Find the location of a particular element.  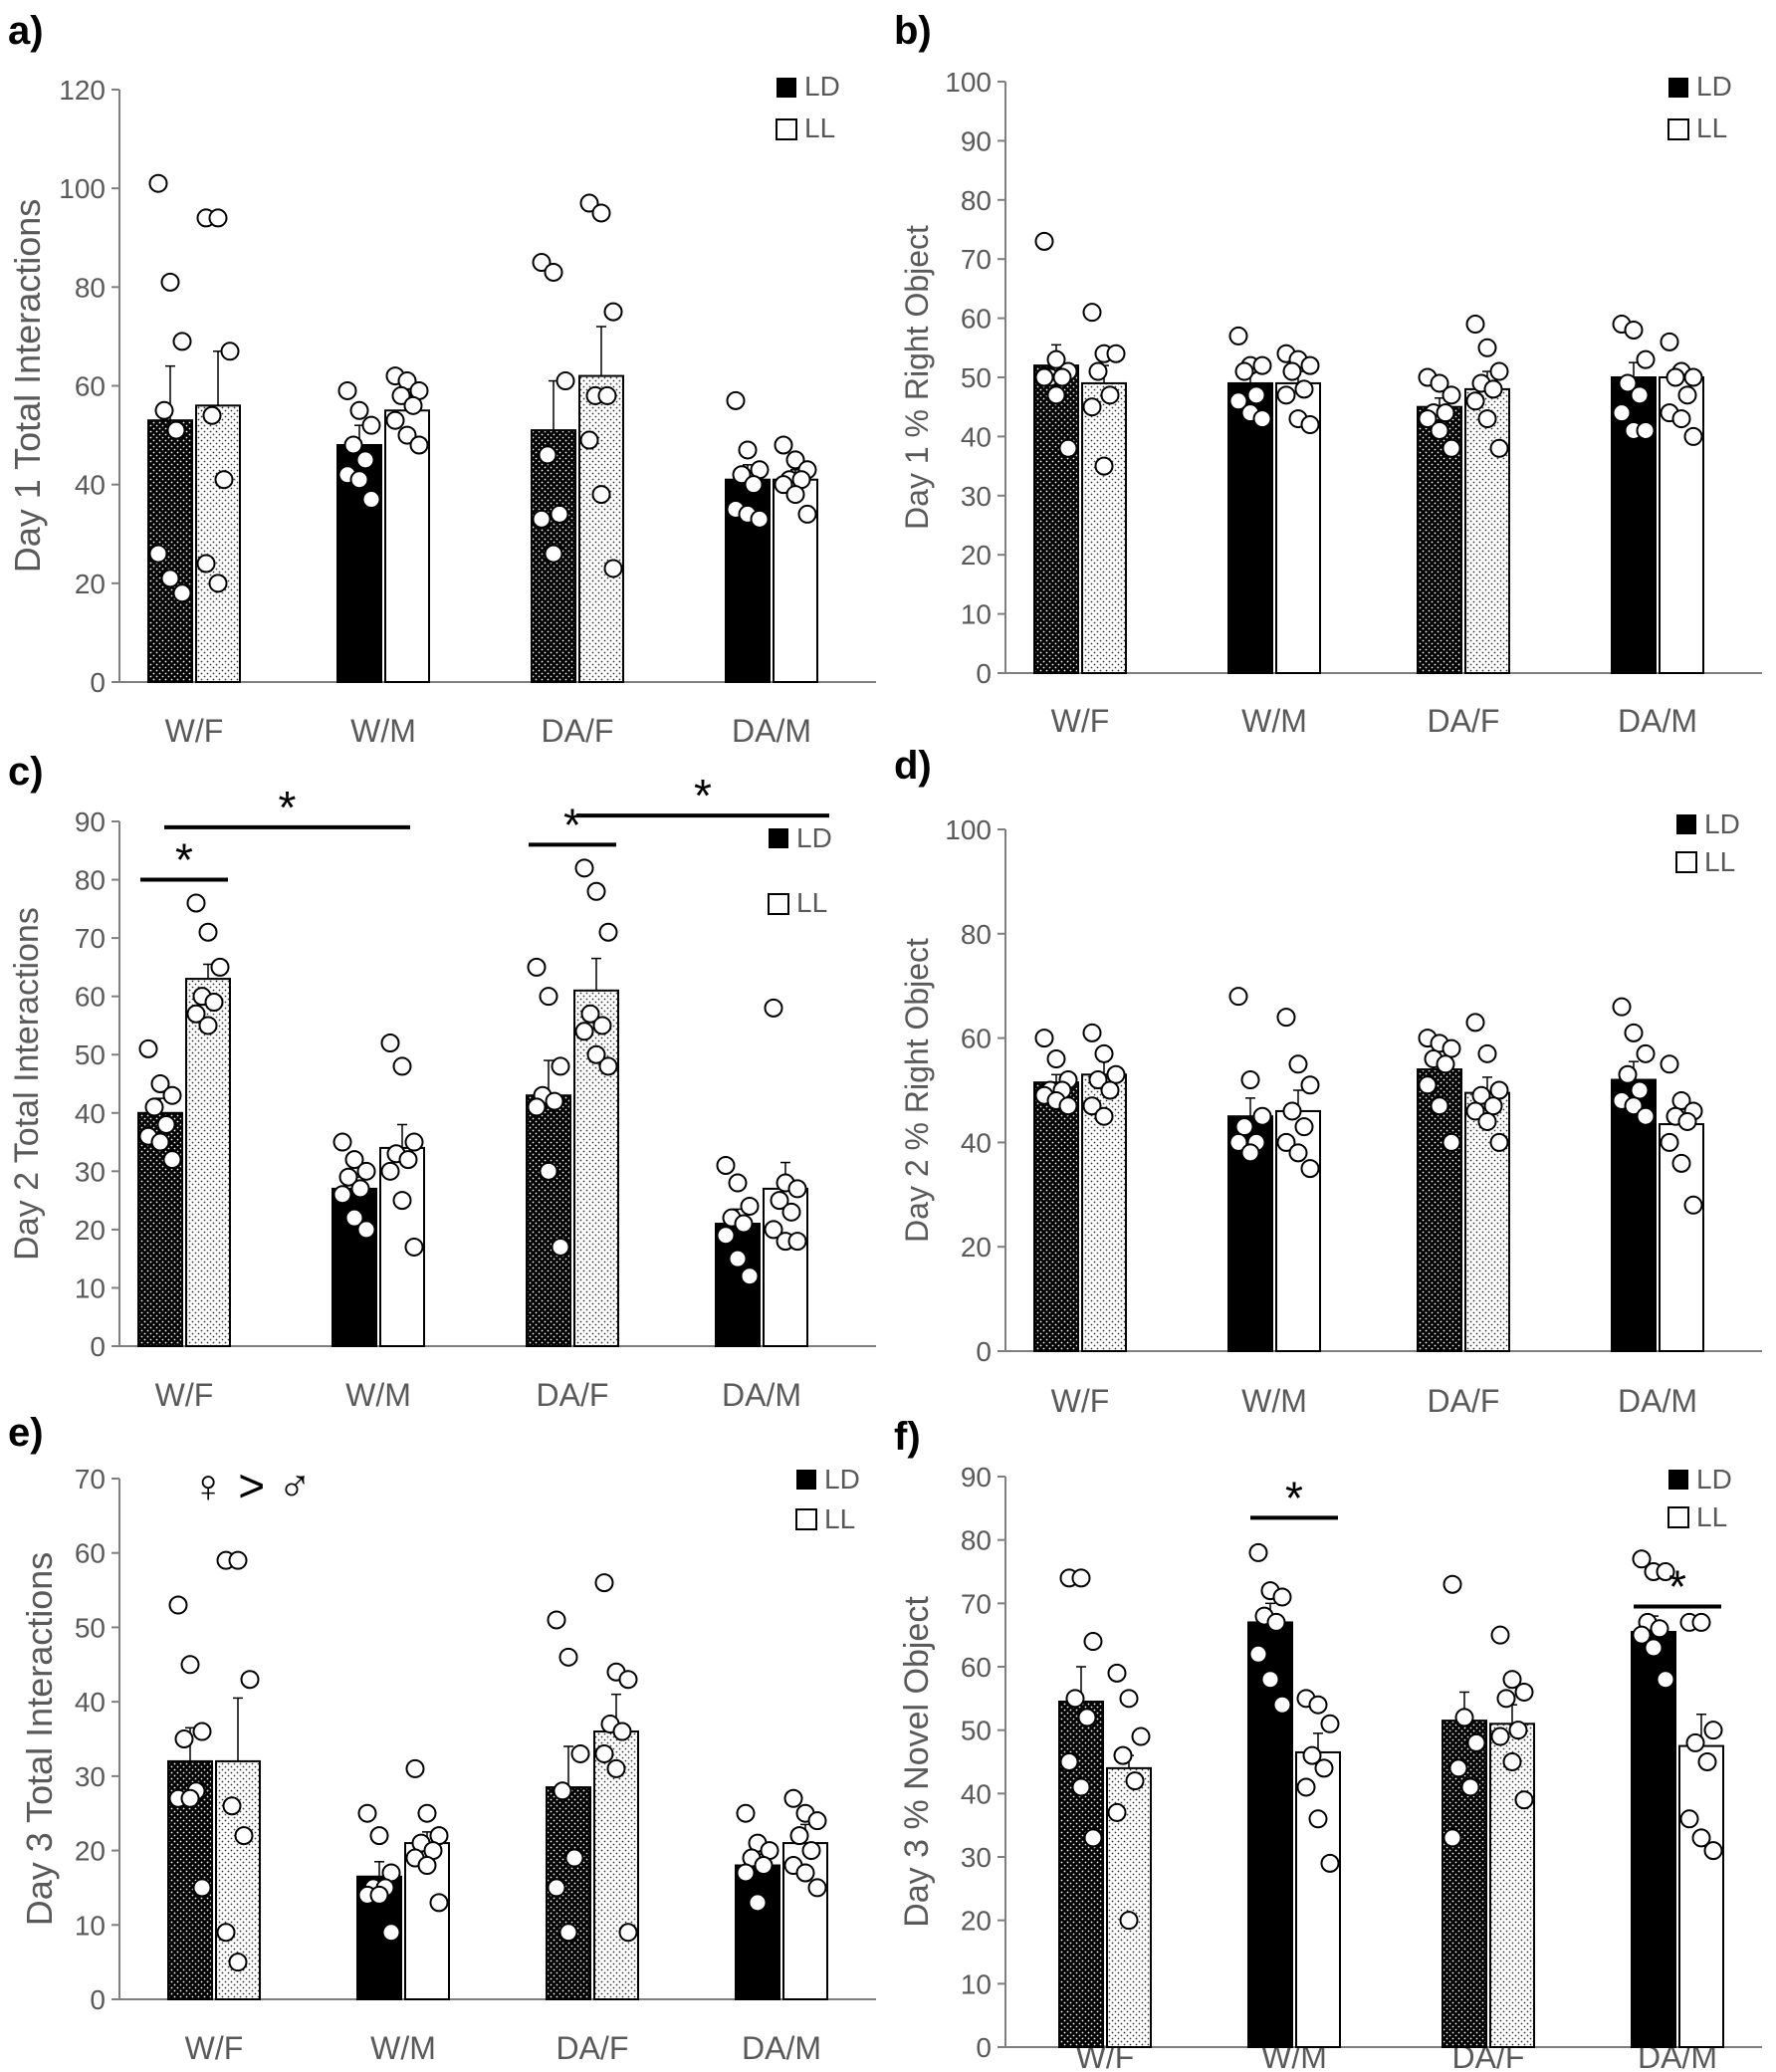

y-tick-label: 40 is located at coordinates (90, 1113).